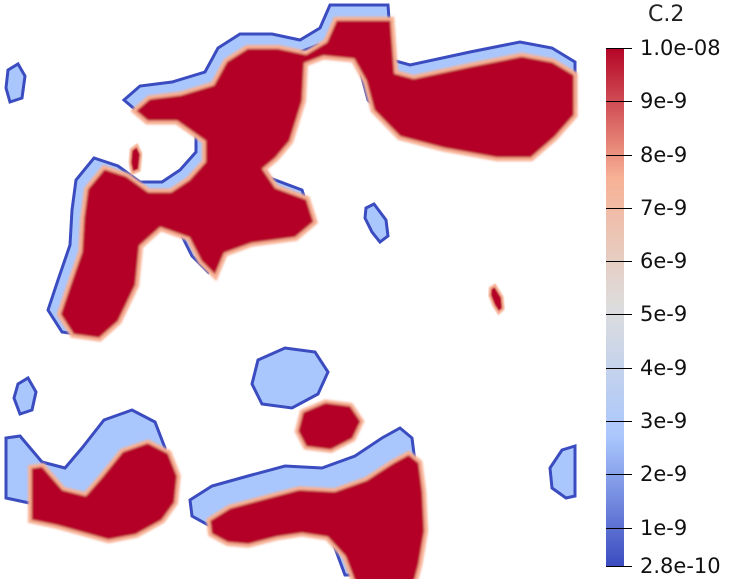 The image size is (744, 579). I want to click on region-top-left-edge, so click(135, 159).